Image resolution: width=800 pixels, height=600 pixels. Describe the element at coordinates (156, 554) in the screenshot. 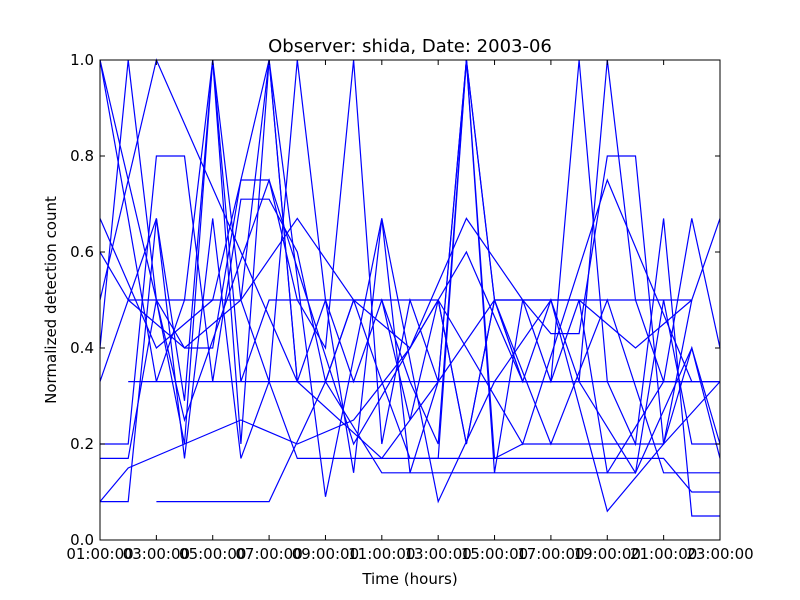

I see `x-tick-label: 03:00:00` at that location.